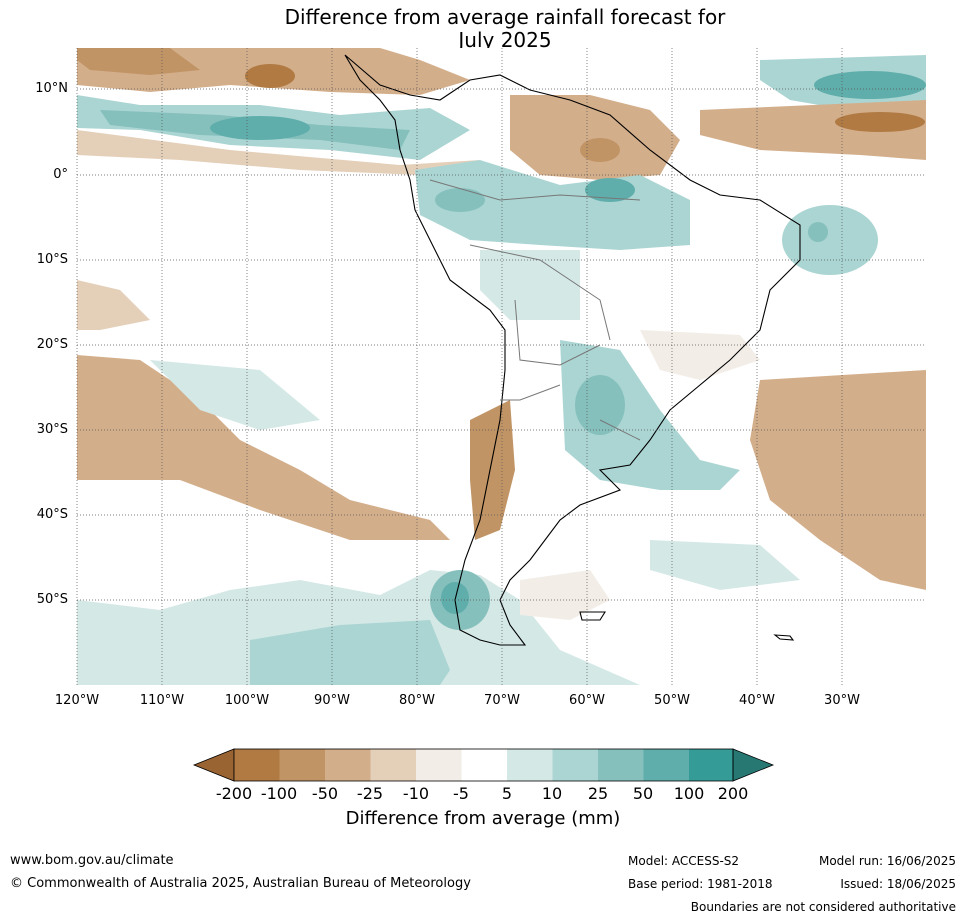  Describe the element at coordinates (672, 700) in the screenshot. I see `lon-label-50w: 50°W` at that location.